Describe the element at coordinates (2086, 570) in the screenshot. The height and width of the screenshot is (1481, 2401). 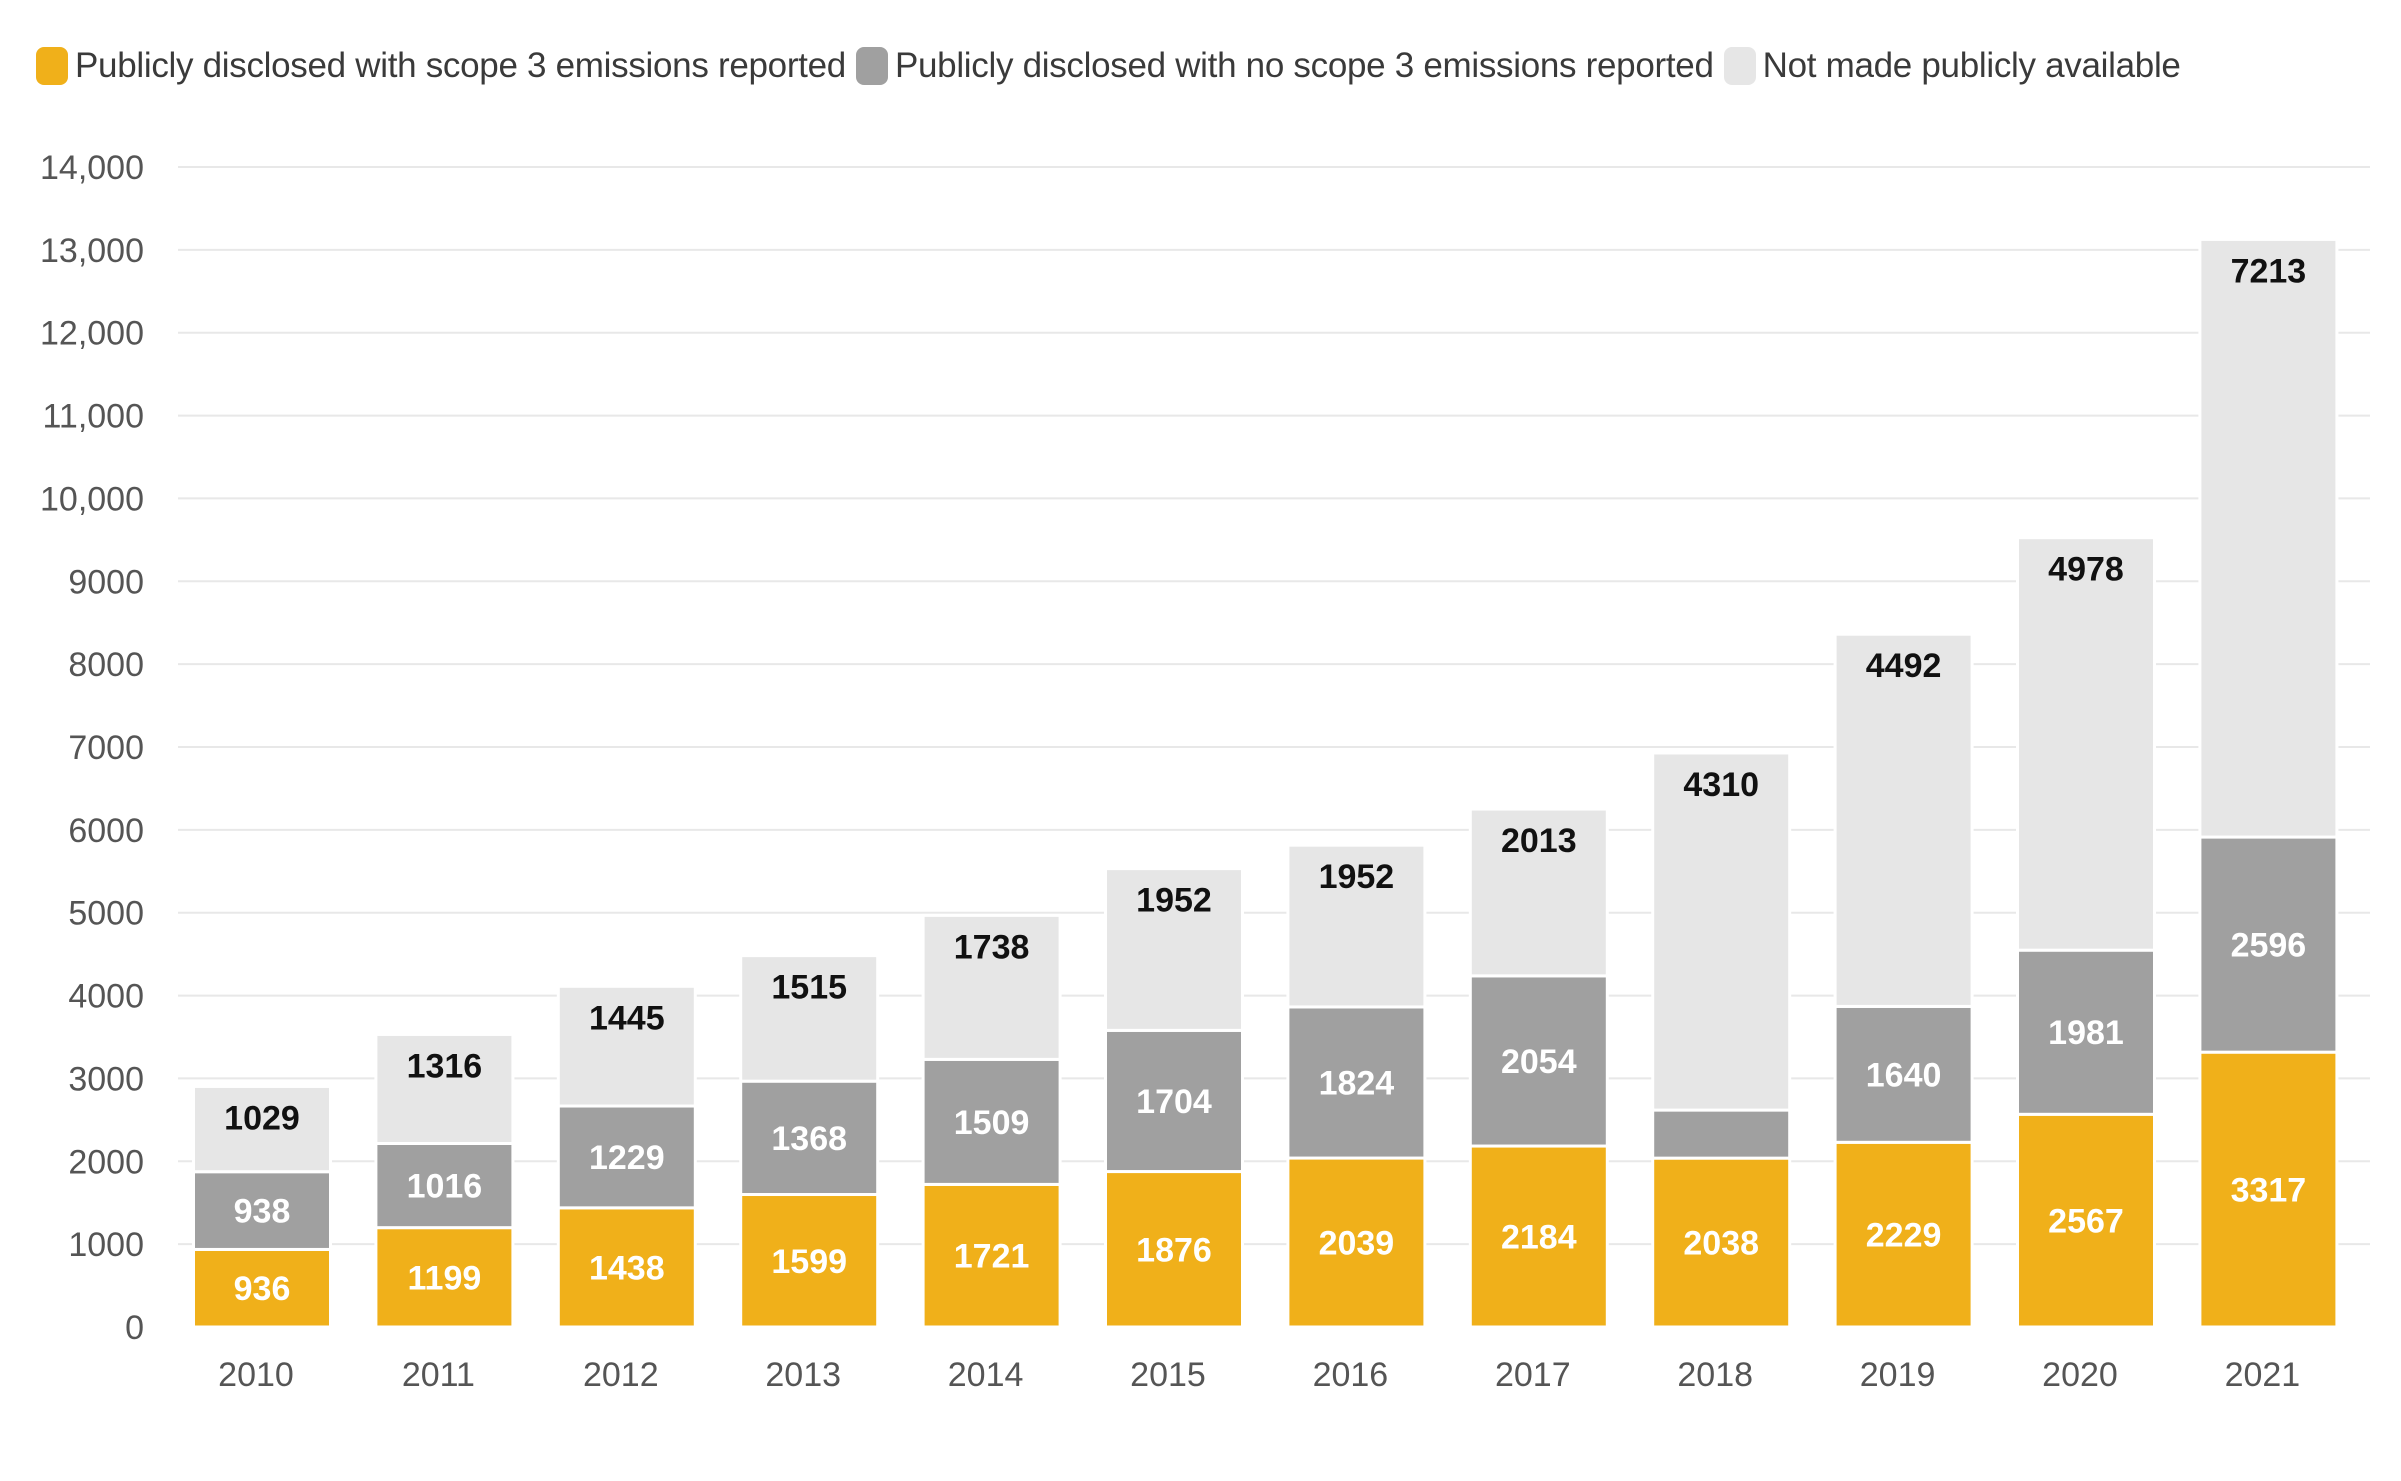
I see `data-label-not-public: 4978` at that location.